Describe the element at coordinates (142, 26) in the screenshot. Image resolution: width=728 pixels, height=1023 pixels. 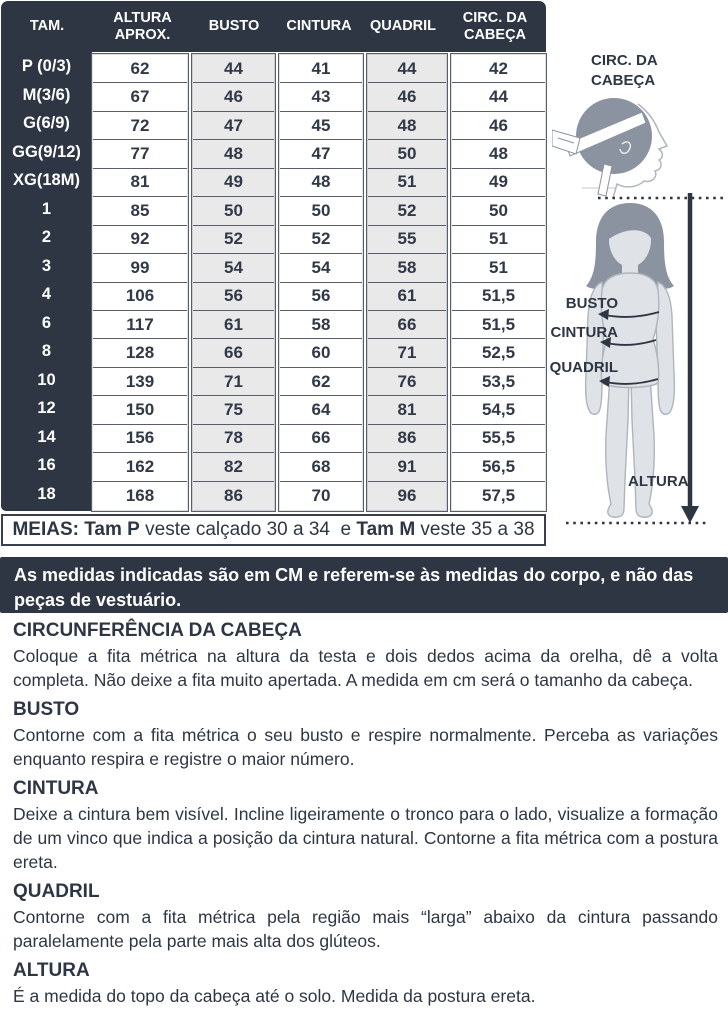
I see `header-altura: ALTURA APROX.` at that location.